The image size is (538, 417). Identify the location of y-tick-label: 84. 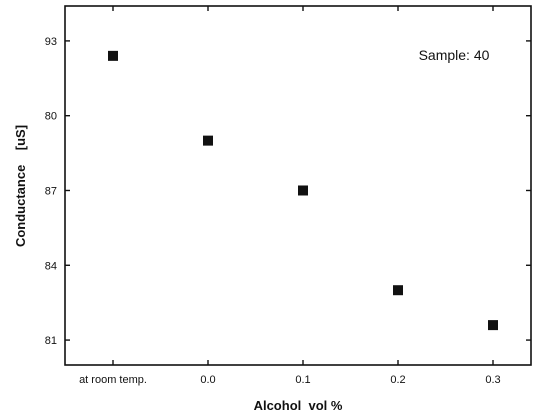
(51, 266).